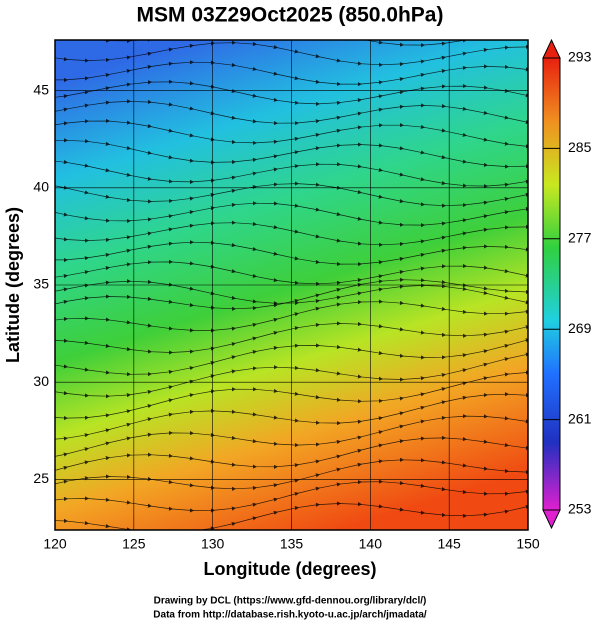 The width and height of the screenshot is (599, 625). Describe the element at coordinates (41, 478) in the screenshot. I see `y-tick-label: 25` at that location.